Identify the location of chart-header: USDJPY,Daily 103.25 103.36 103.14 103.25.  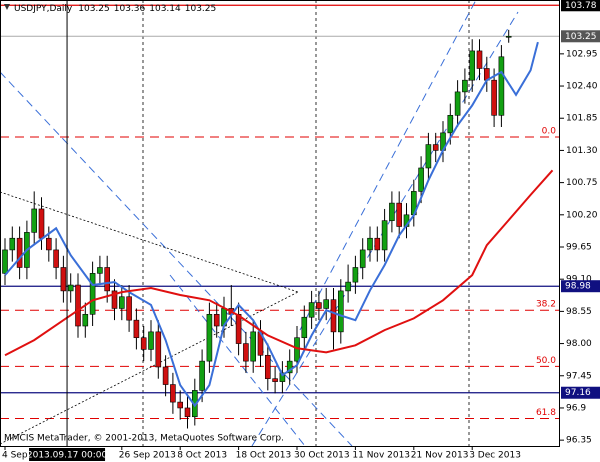
(115, 9).